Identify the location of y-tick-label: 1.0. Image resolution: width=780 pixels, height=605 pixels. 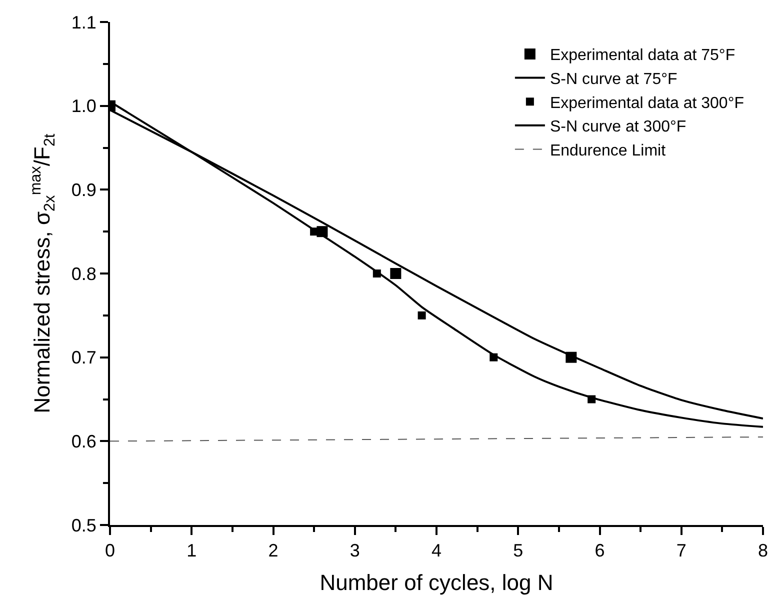
(83, 106).